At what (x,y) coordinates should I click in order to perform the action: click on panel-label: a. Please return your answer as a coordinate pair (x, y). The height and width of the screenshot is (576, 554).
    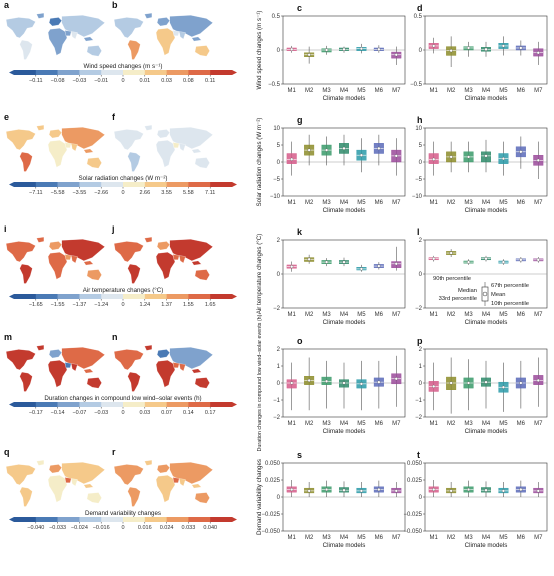
    Looking at the image, I should click on (7, 5).